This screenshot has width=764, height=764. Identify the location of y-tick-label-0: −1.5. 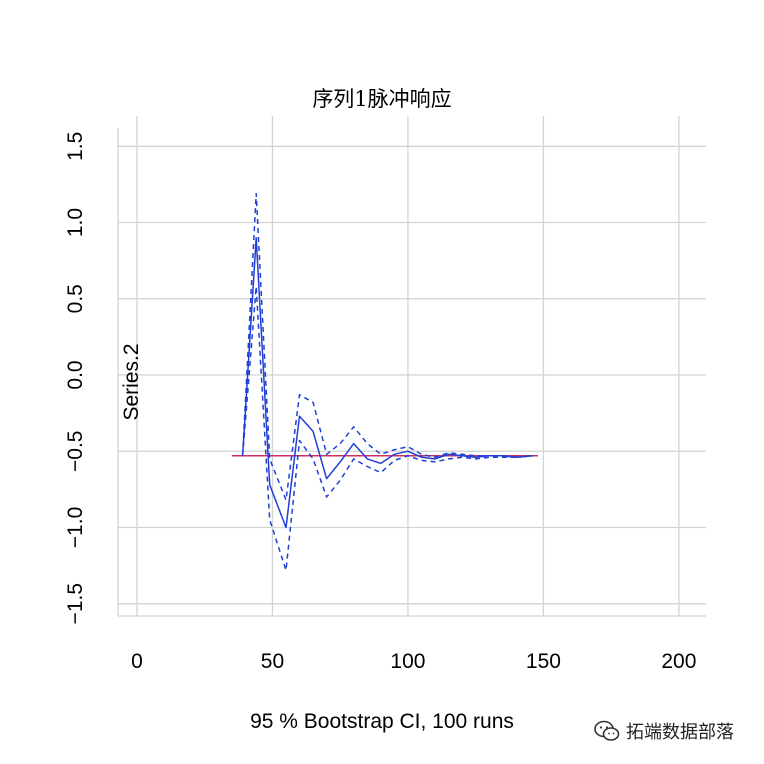
(75, 603).